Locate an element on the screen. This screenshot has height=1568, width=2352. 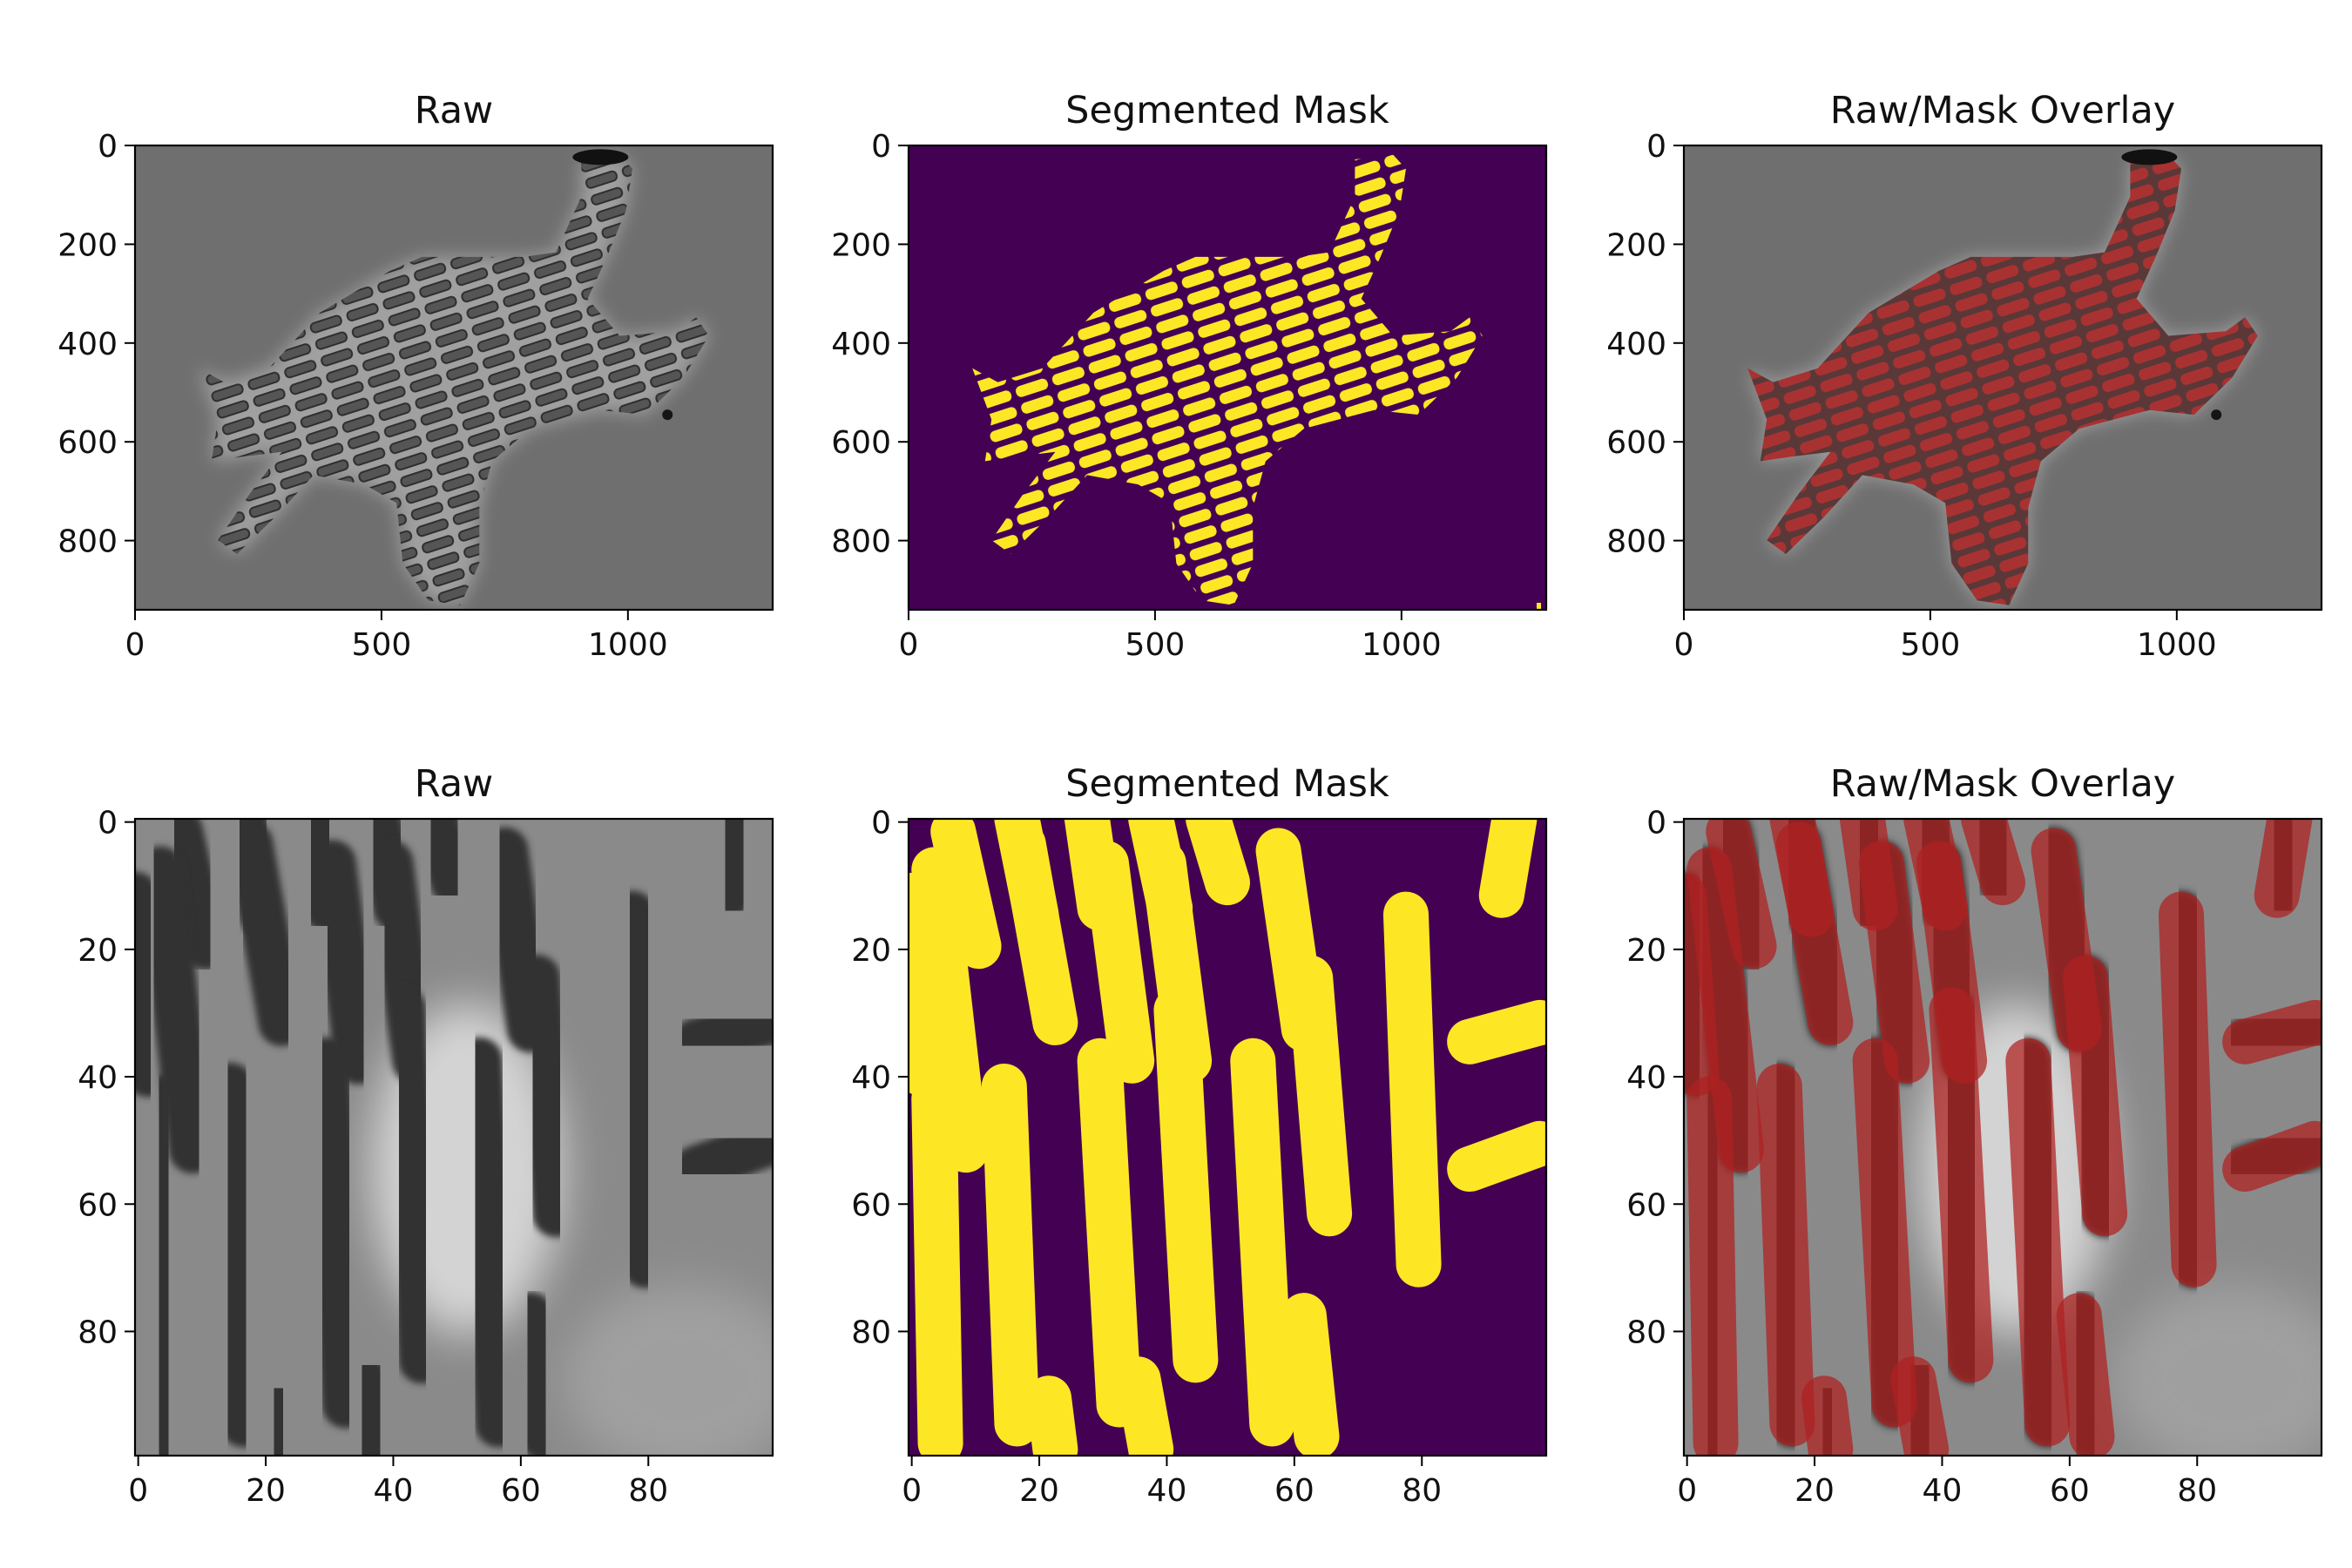
x-tick-label: 80 is located at coordinates (648, 1491).